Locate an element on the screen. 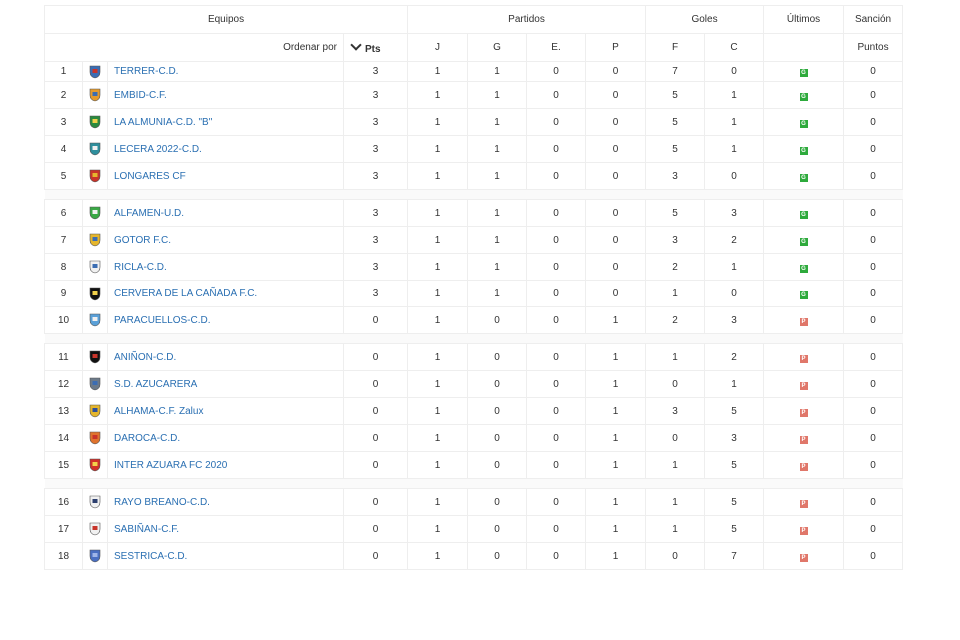  team-name-link: TERRER-C.D. is located at coordinates (225, 71).